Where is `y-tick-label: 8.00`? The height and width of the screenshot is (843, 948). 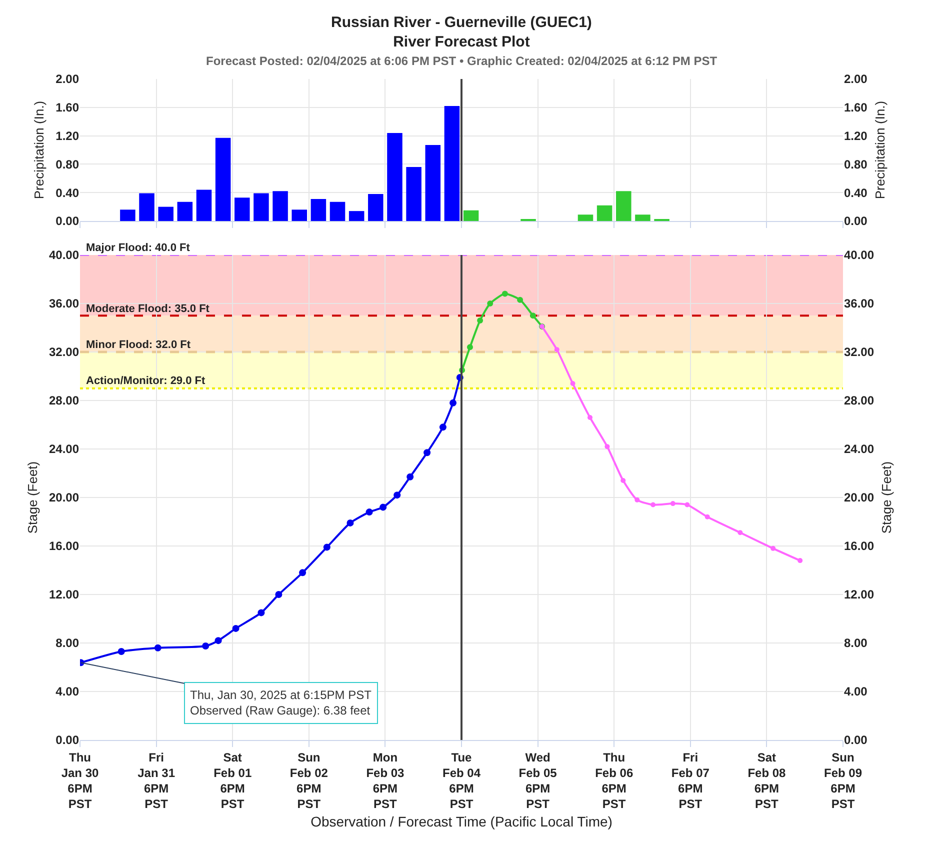 y-tick-label: 8.00 is located at coordinates (68, 643).